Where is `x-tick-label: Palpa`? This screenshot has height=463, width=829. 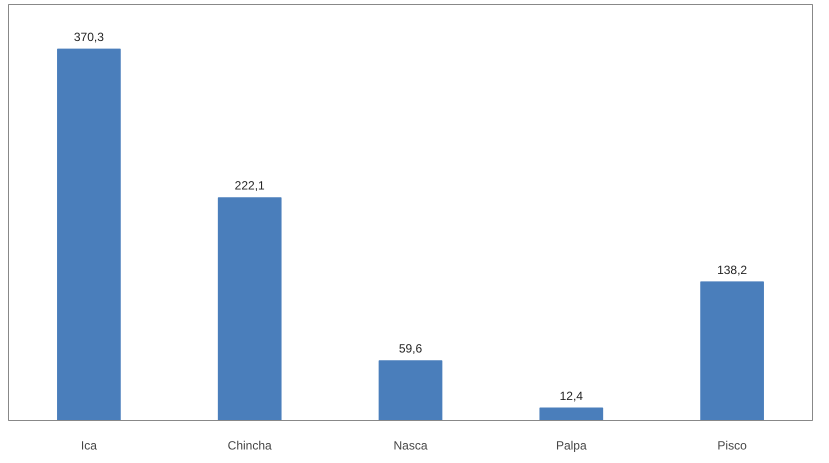
x-tick-label: Palpa is located at coordinates (571, 445).